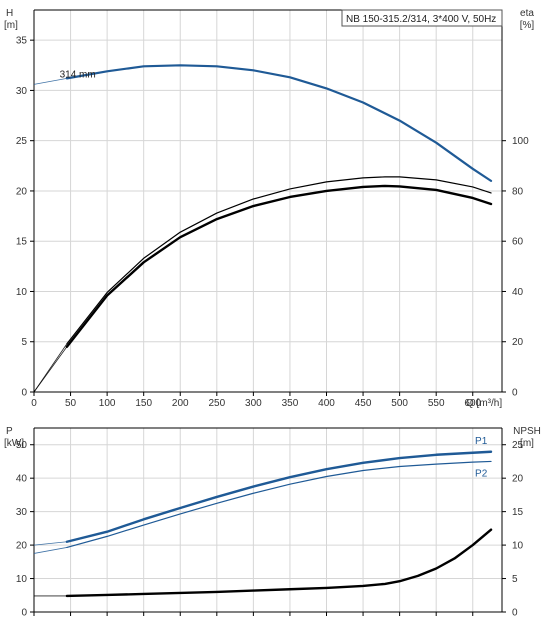  Describe the element at coordinates (518, 191) in the screenshot. I see `y-right-tick-label: 80` at that location.